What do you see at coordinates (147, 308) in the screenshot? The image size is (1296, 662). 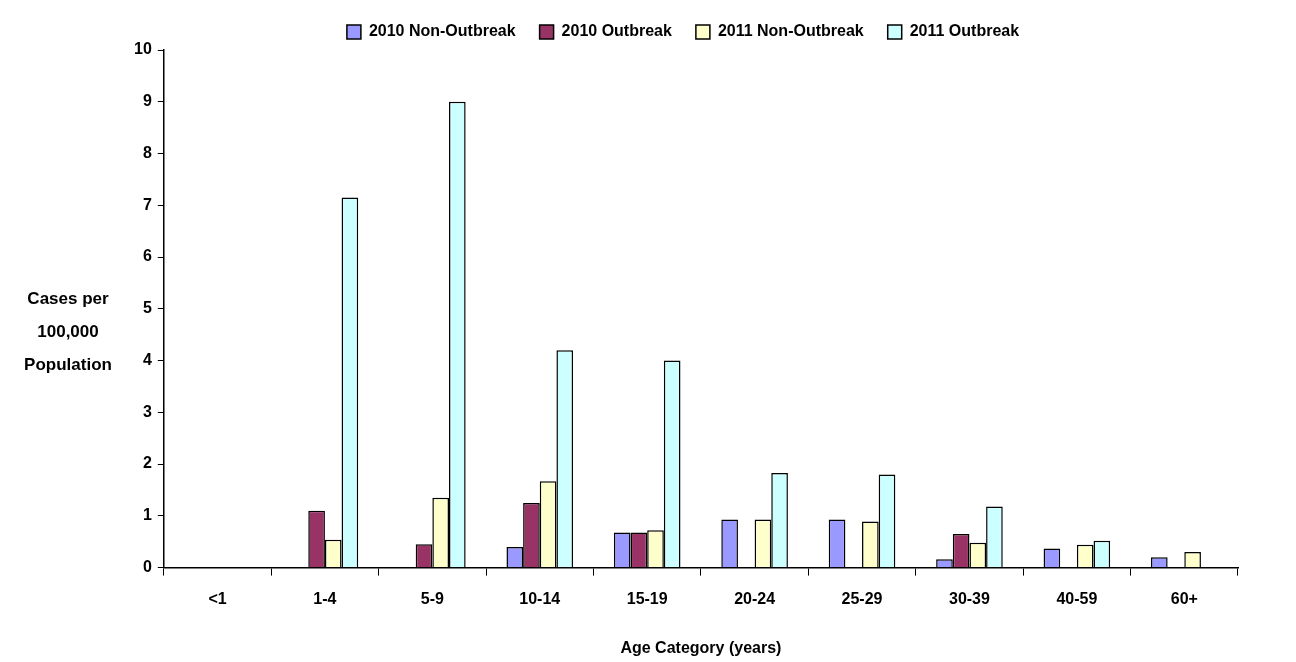 I see `y-tick-label: 5` at bounding box center [147, 308].